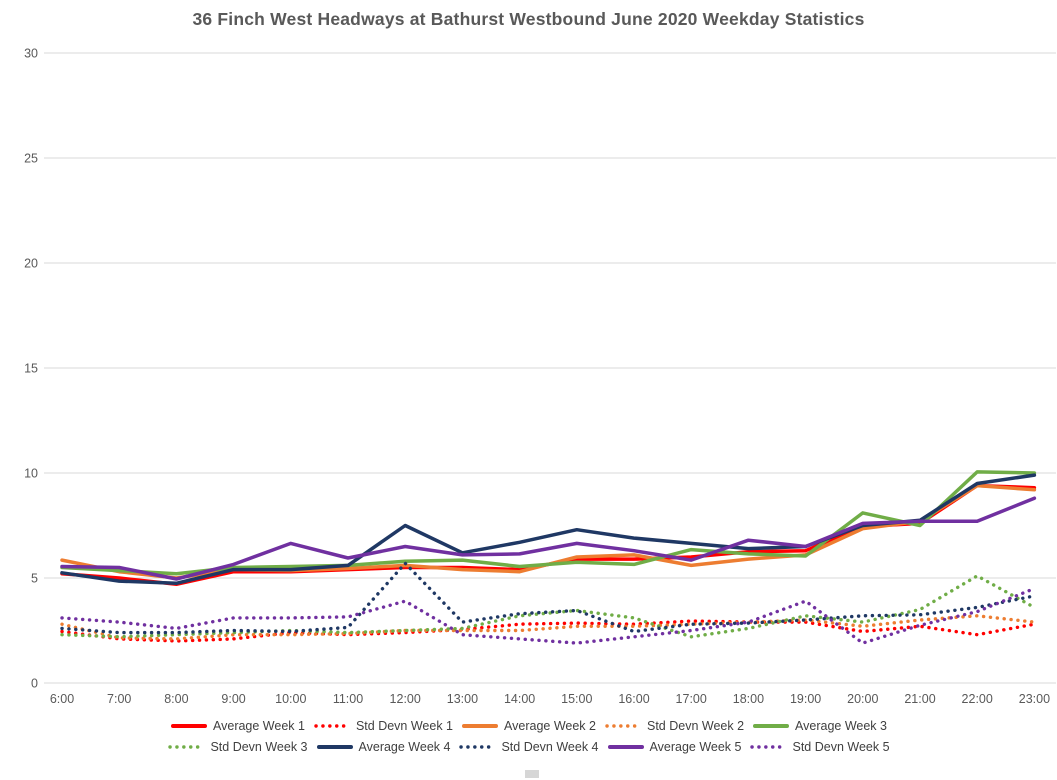 The height and width of the screenshot is (780, 1057). What do you see at coordinates (31, 54) in the screenshot?
I see `y-tick-label: 30` at bounding box center [31, 54].